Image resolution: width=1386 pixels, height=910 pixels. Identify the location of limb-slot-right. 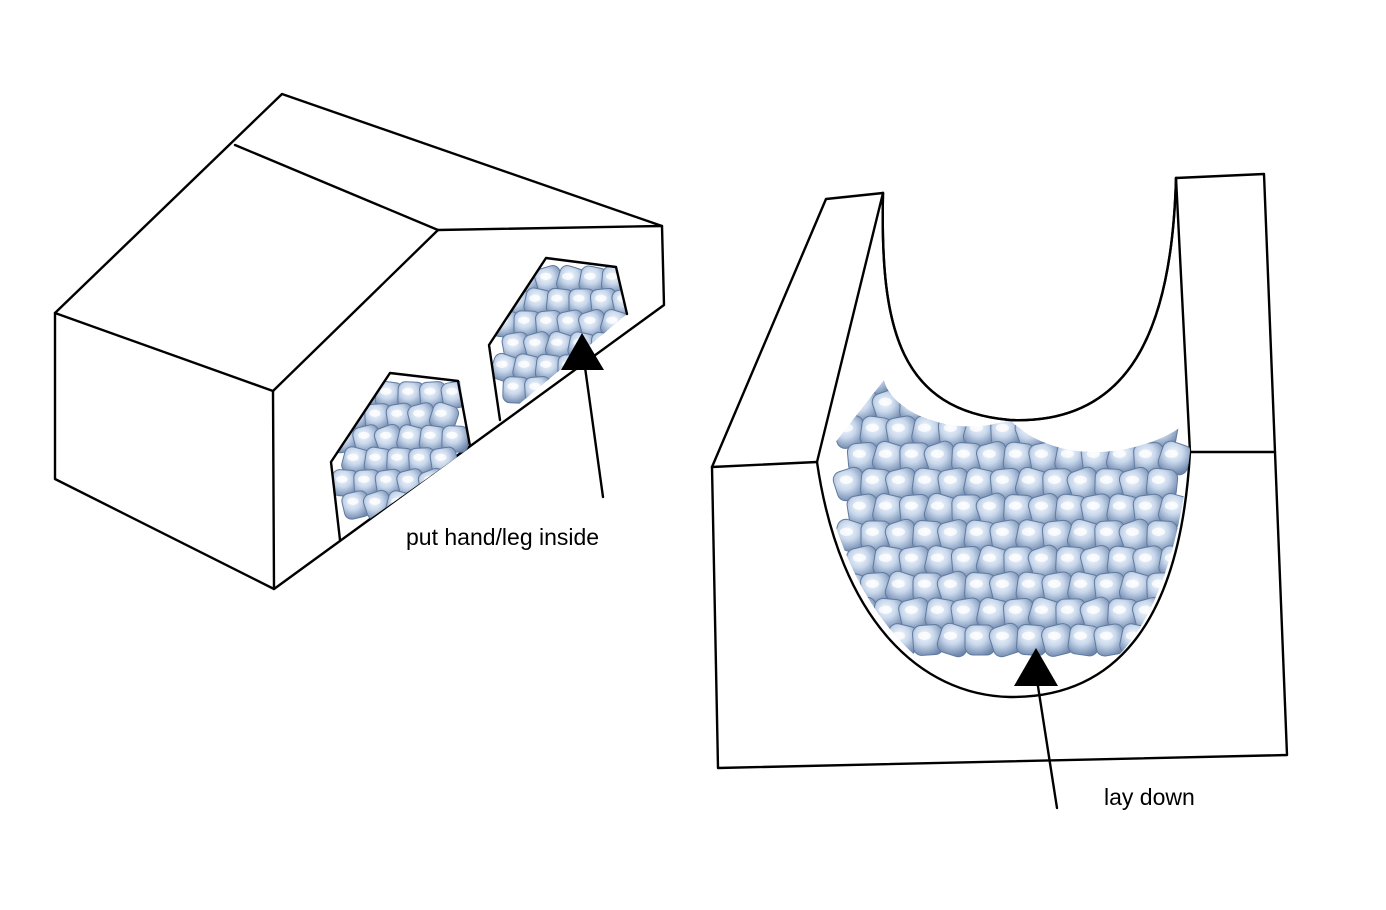
(558, 339).